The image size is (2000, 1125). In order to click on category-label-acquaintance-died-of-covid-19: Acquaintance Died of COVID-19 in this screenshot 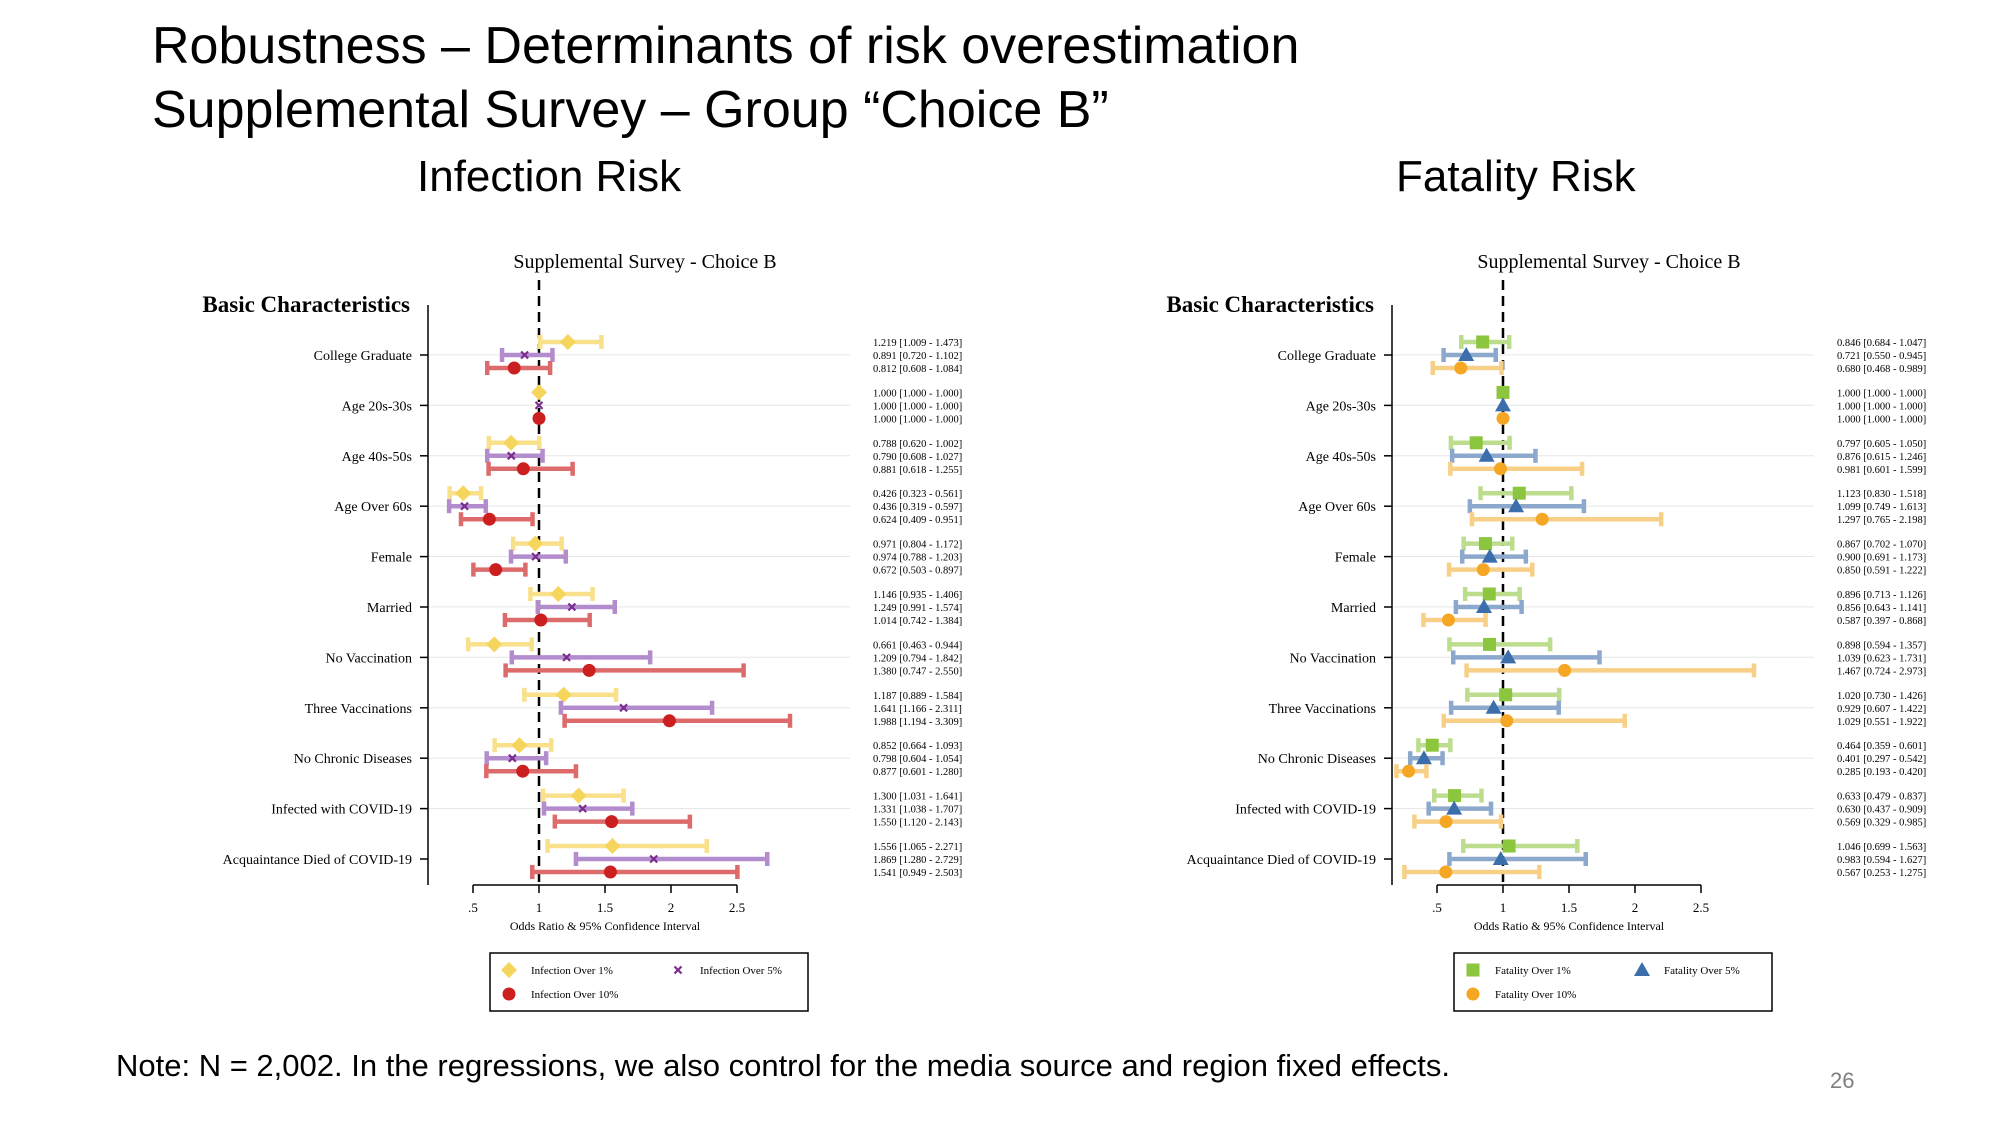, I will do `click(317, 860)`.